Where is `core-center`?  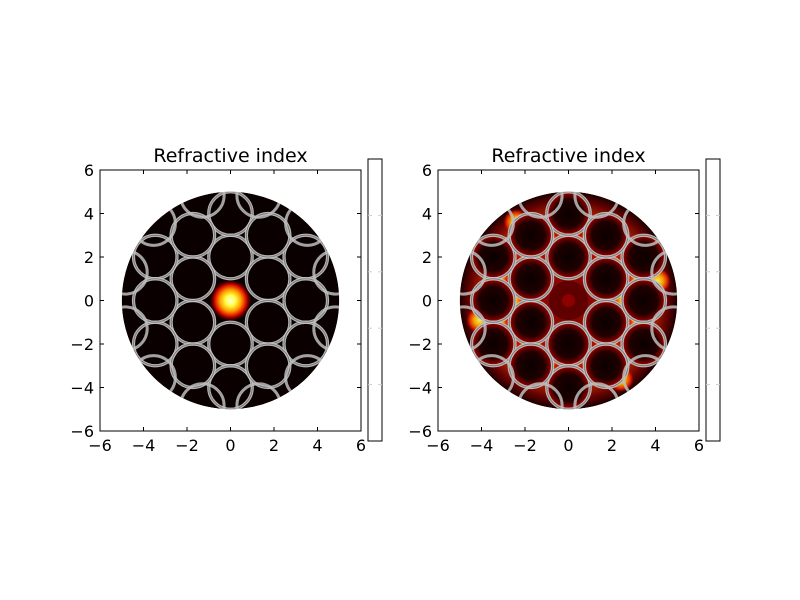 core-center is located at coordinates (568, 300).